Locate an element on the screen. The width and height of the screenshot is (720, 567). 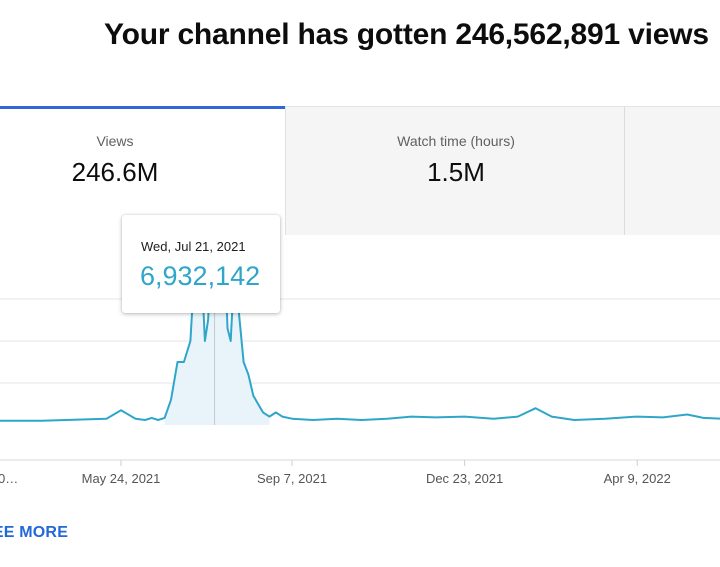
chart-tooltip: Wed, Jul 21, 2021 6,932,142 is located at coordinates (201, 264).